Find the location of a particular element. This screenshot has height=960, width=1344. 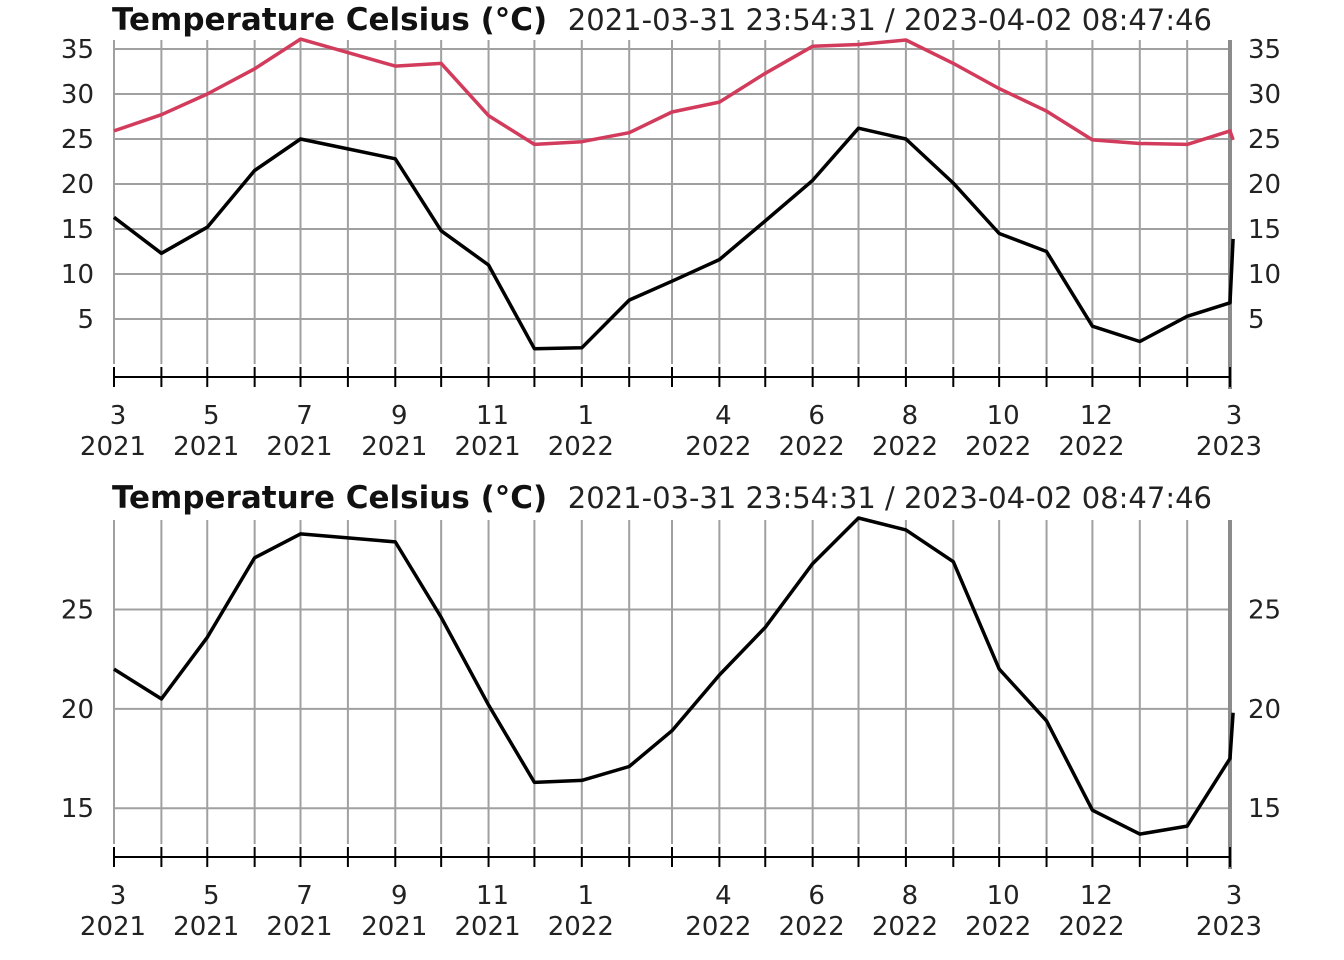

y-tick-label-left: 5 is located at coordinates (85, 320).